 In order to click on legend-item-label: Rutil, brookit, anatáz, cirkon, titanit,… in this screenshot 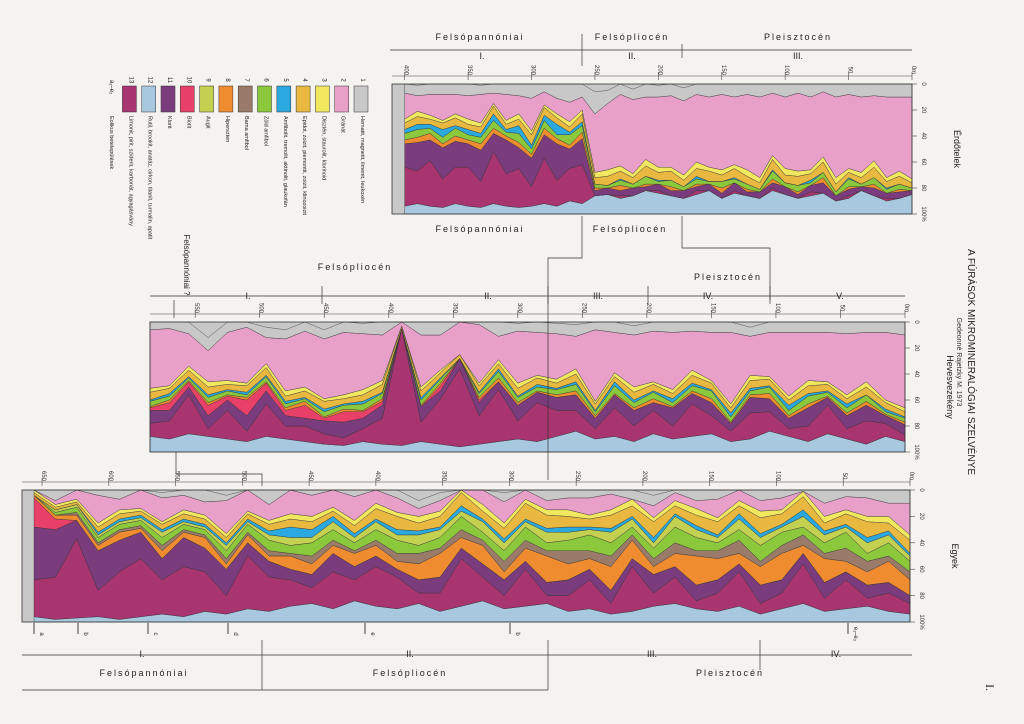, I will do `click(150, 178)`.